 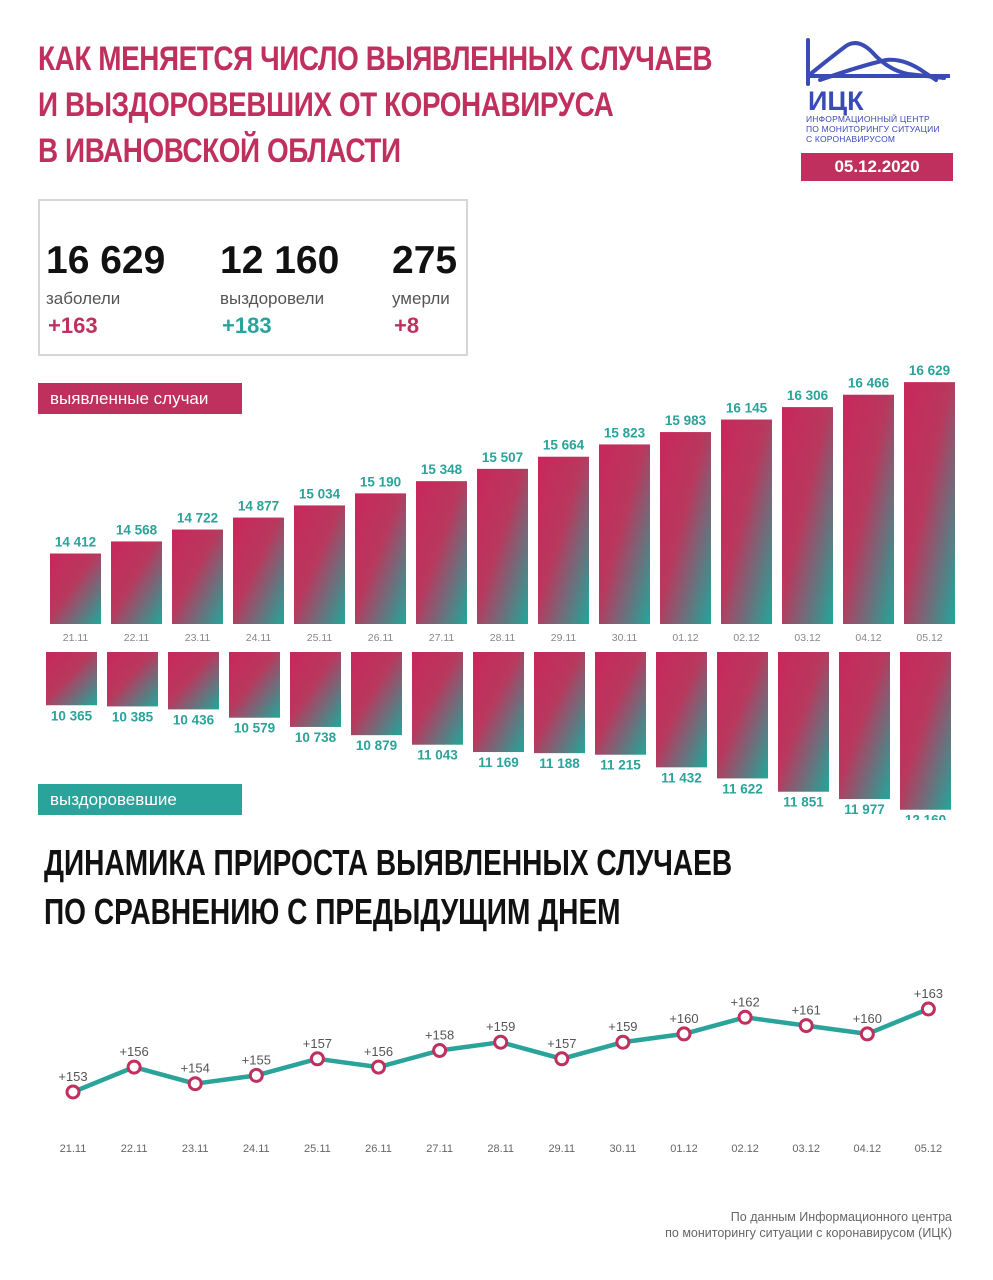 What do you see at coordinates (868, 119) in the screenshot?
I see `logo-subtitle-line-1: Информационный центр` at bounding box center [868, 119].